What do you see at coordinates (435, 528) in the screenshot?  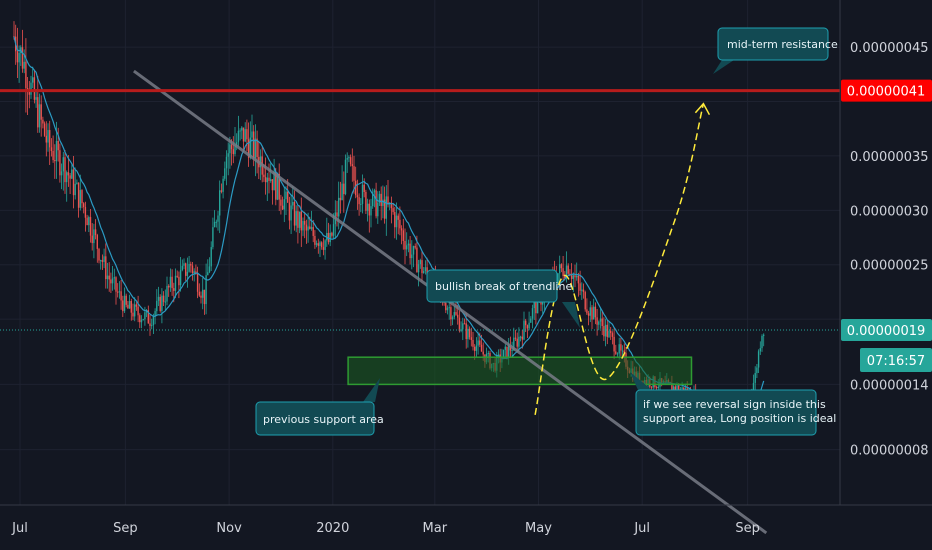 I see `time-tick-label: Mar` at bounding box center [435, 528].